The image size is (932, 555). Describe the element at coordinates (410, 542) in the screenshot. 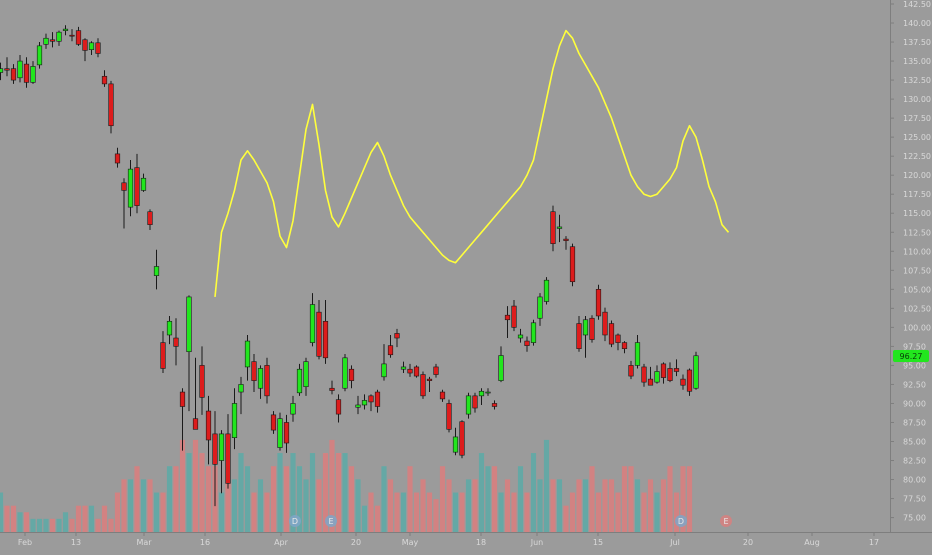

I see `x-tick-label: May` at that location.